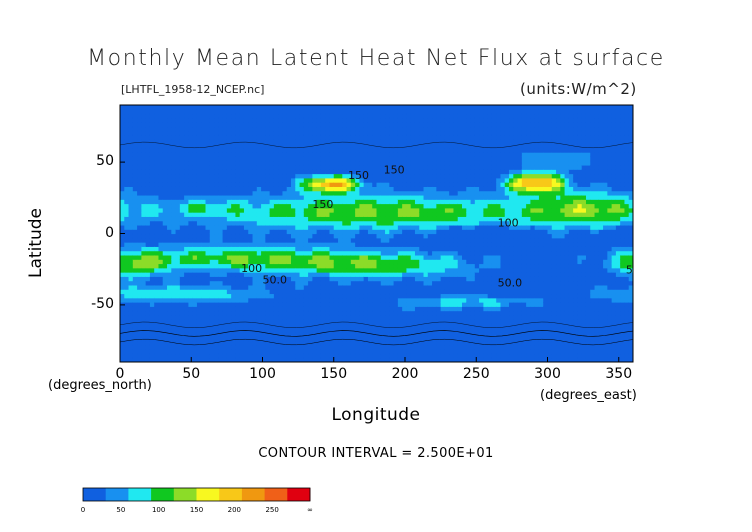 The width and height of the screenshot is (752, 532). Describe the element at coordinates (105, 161) in the screenshot. I see `y-tick-label: 50` at that location.